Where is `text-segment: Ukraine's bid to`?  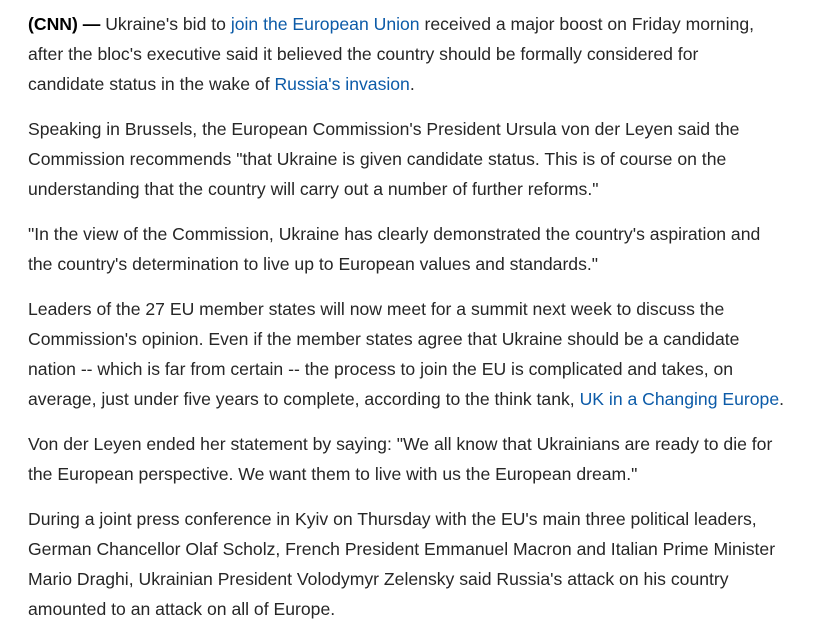
text-segment: Ukraine's bid to is located at coordinates (165, 24).